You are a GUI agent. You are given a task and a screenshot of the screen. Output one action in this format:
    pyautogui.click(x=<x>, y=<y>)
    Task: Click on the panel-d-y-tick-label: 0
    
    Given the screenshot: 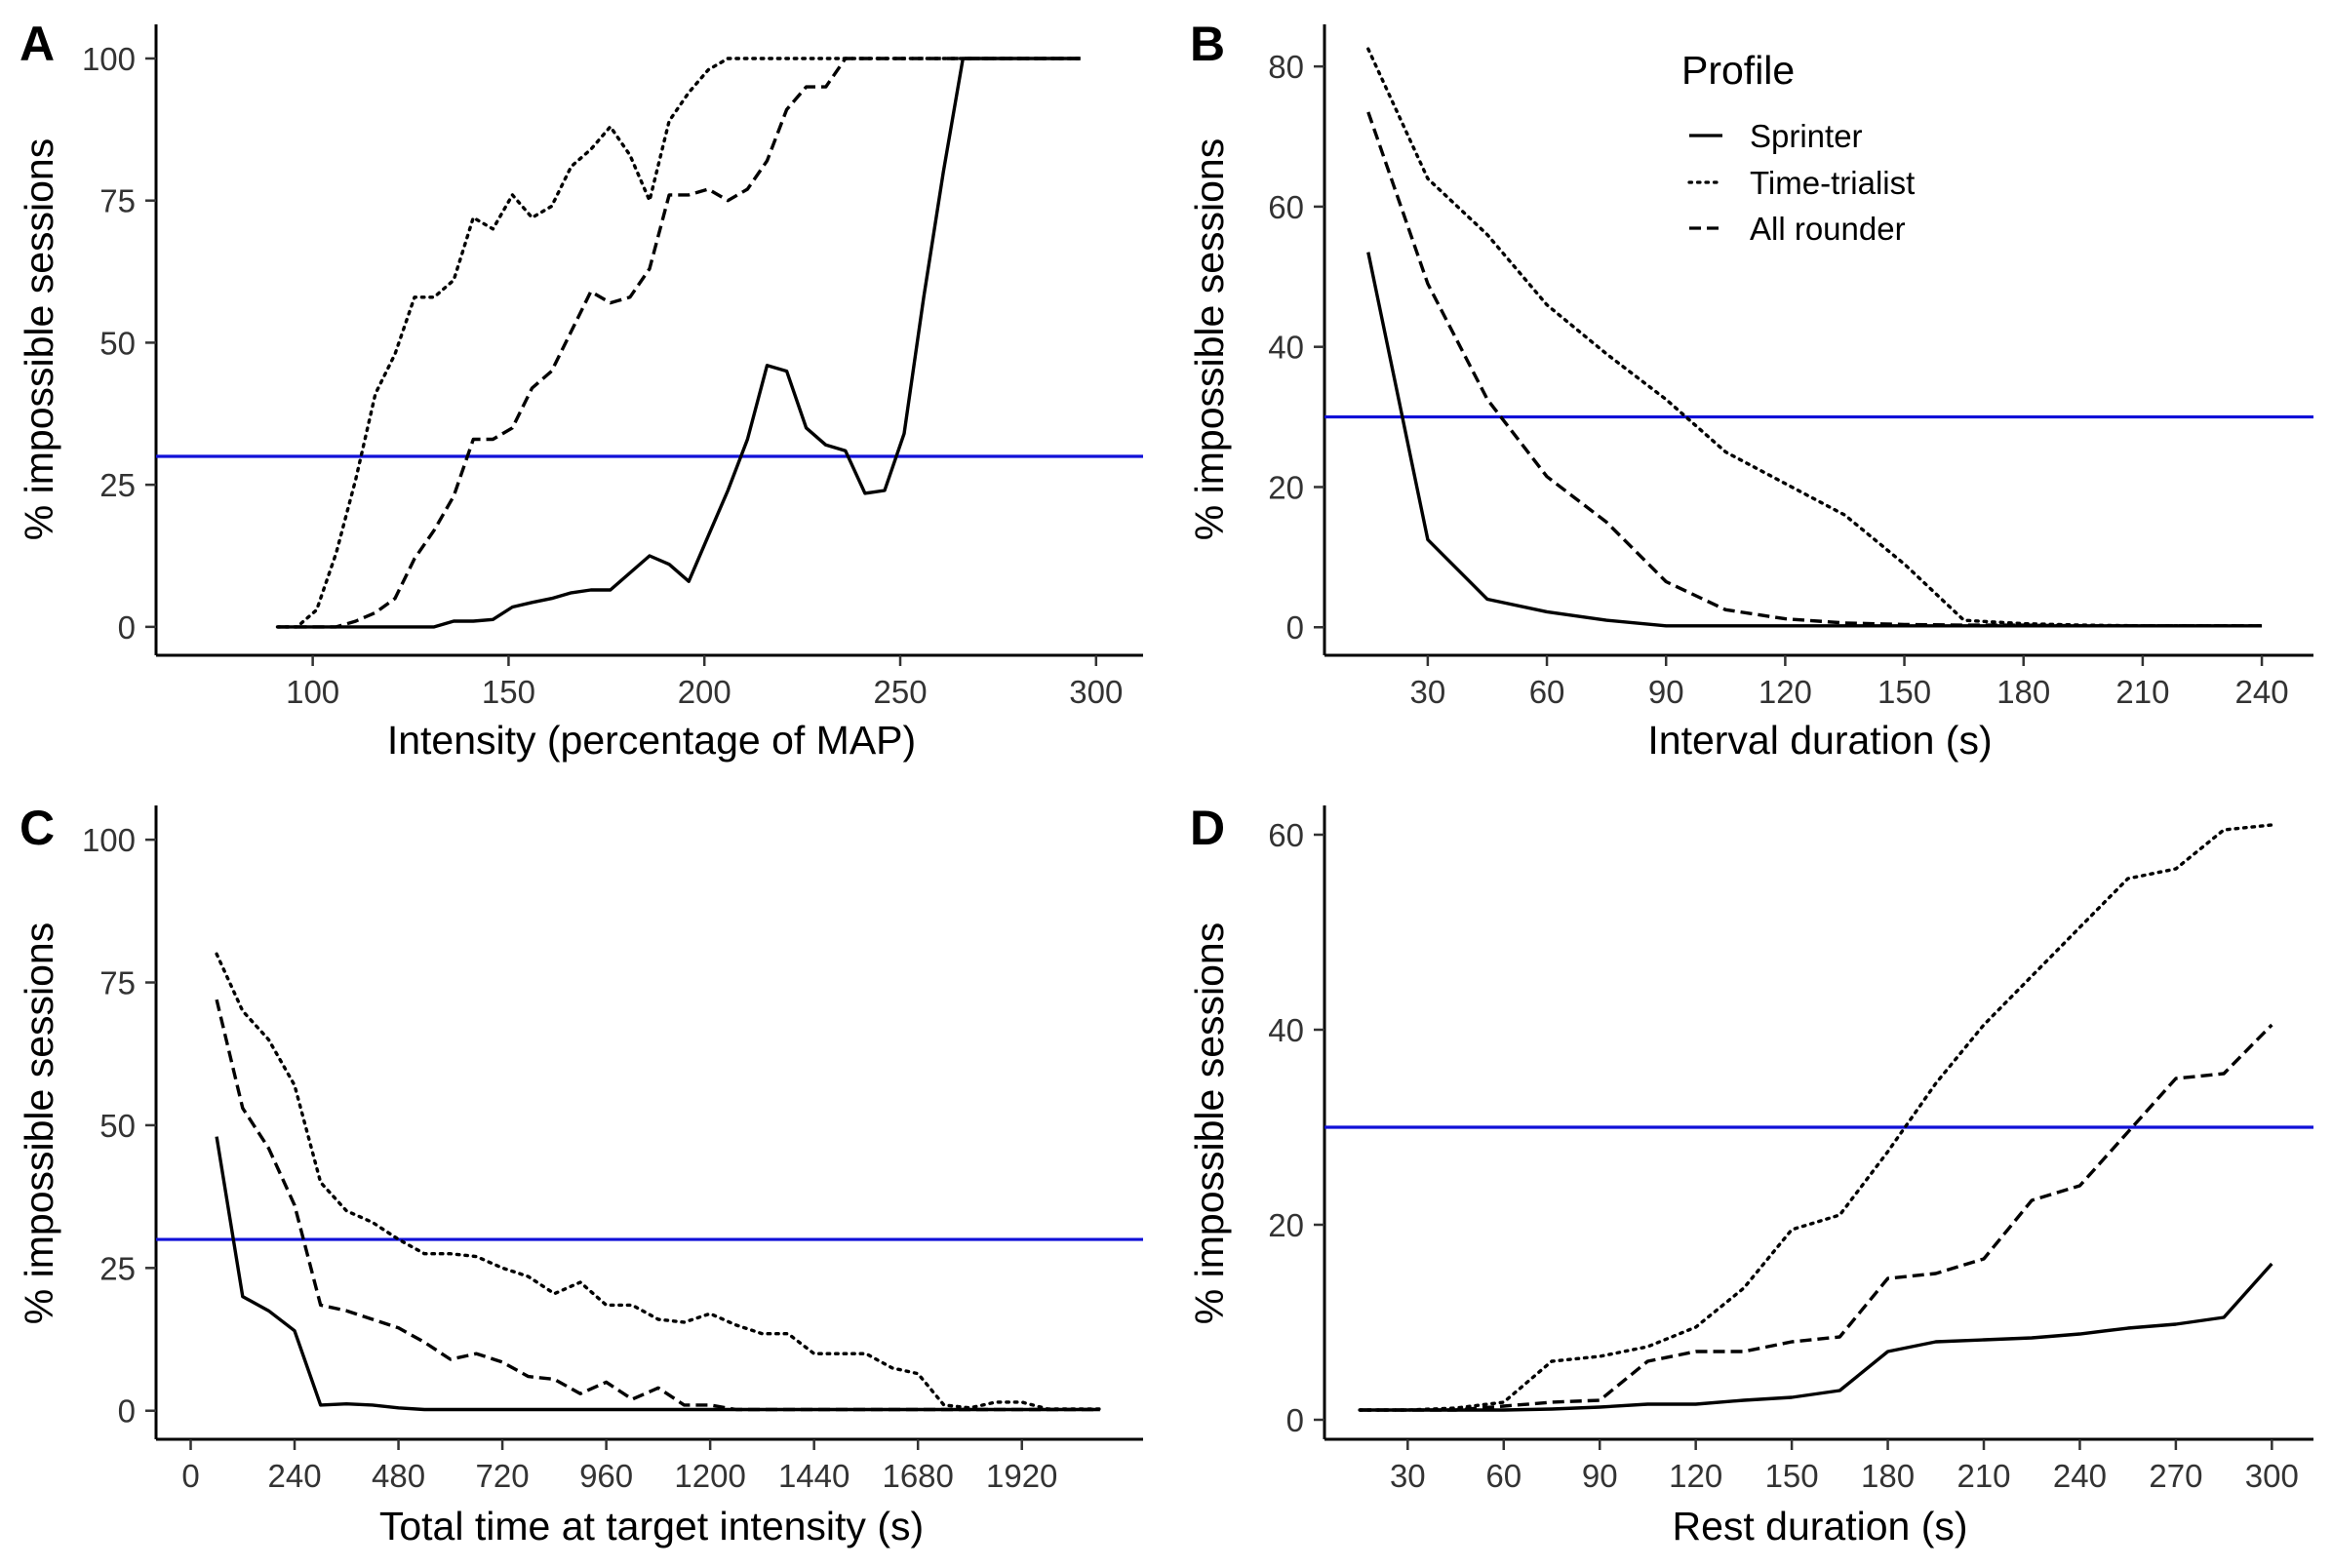 What is the action you would take?
    pyautogui.click(x=1295, y=1420)
    